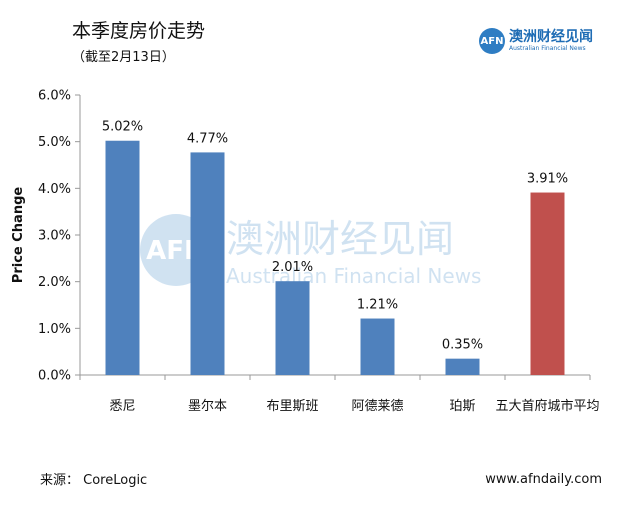 The height and width of the screenshot is (507, 626). I want to click on afn-logo-icon: AFN, so click(492, 41).